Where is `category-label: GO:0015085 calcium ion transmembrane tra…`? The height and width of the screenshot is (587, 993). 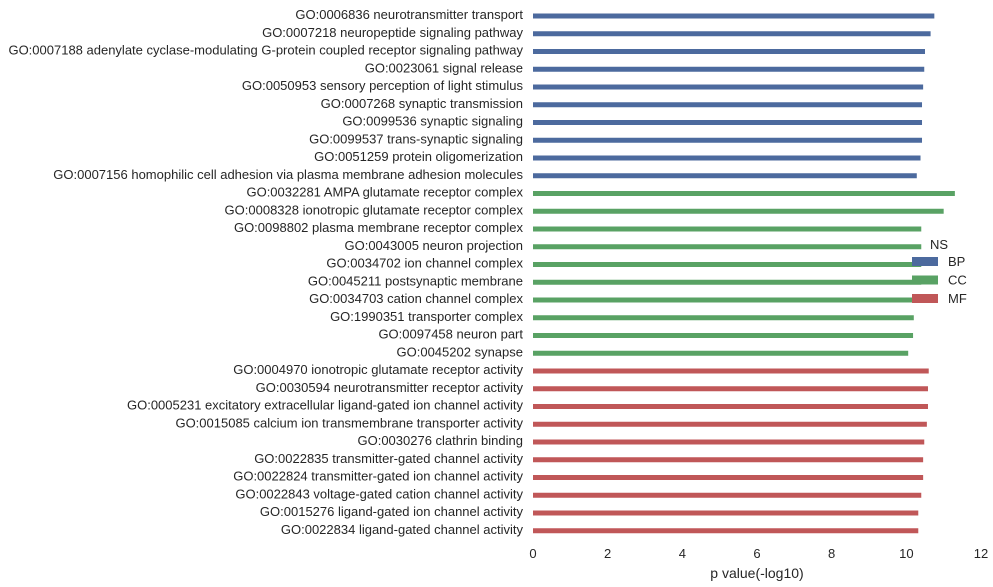
category-label: GO:0015085 calcium ion transmembrane tra… is located at coordinates (349, 422).